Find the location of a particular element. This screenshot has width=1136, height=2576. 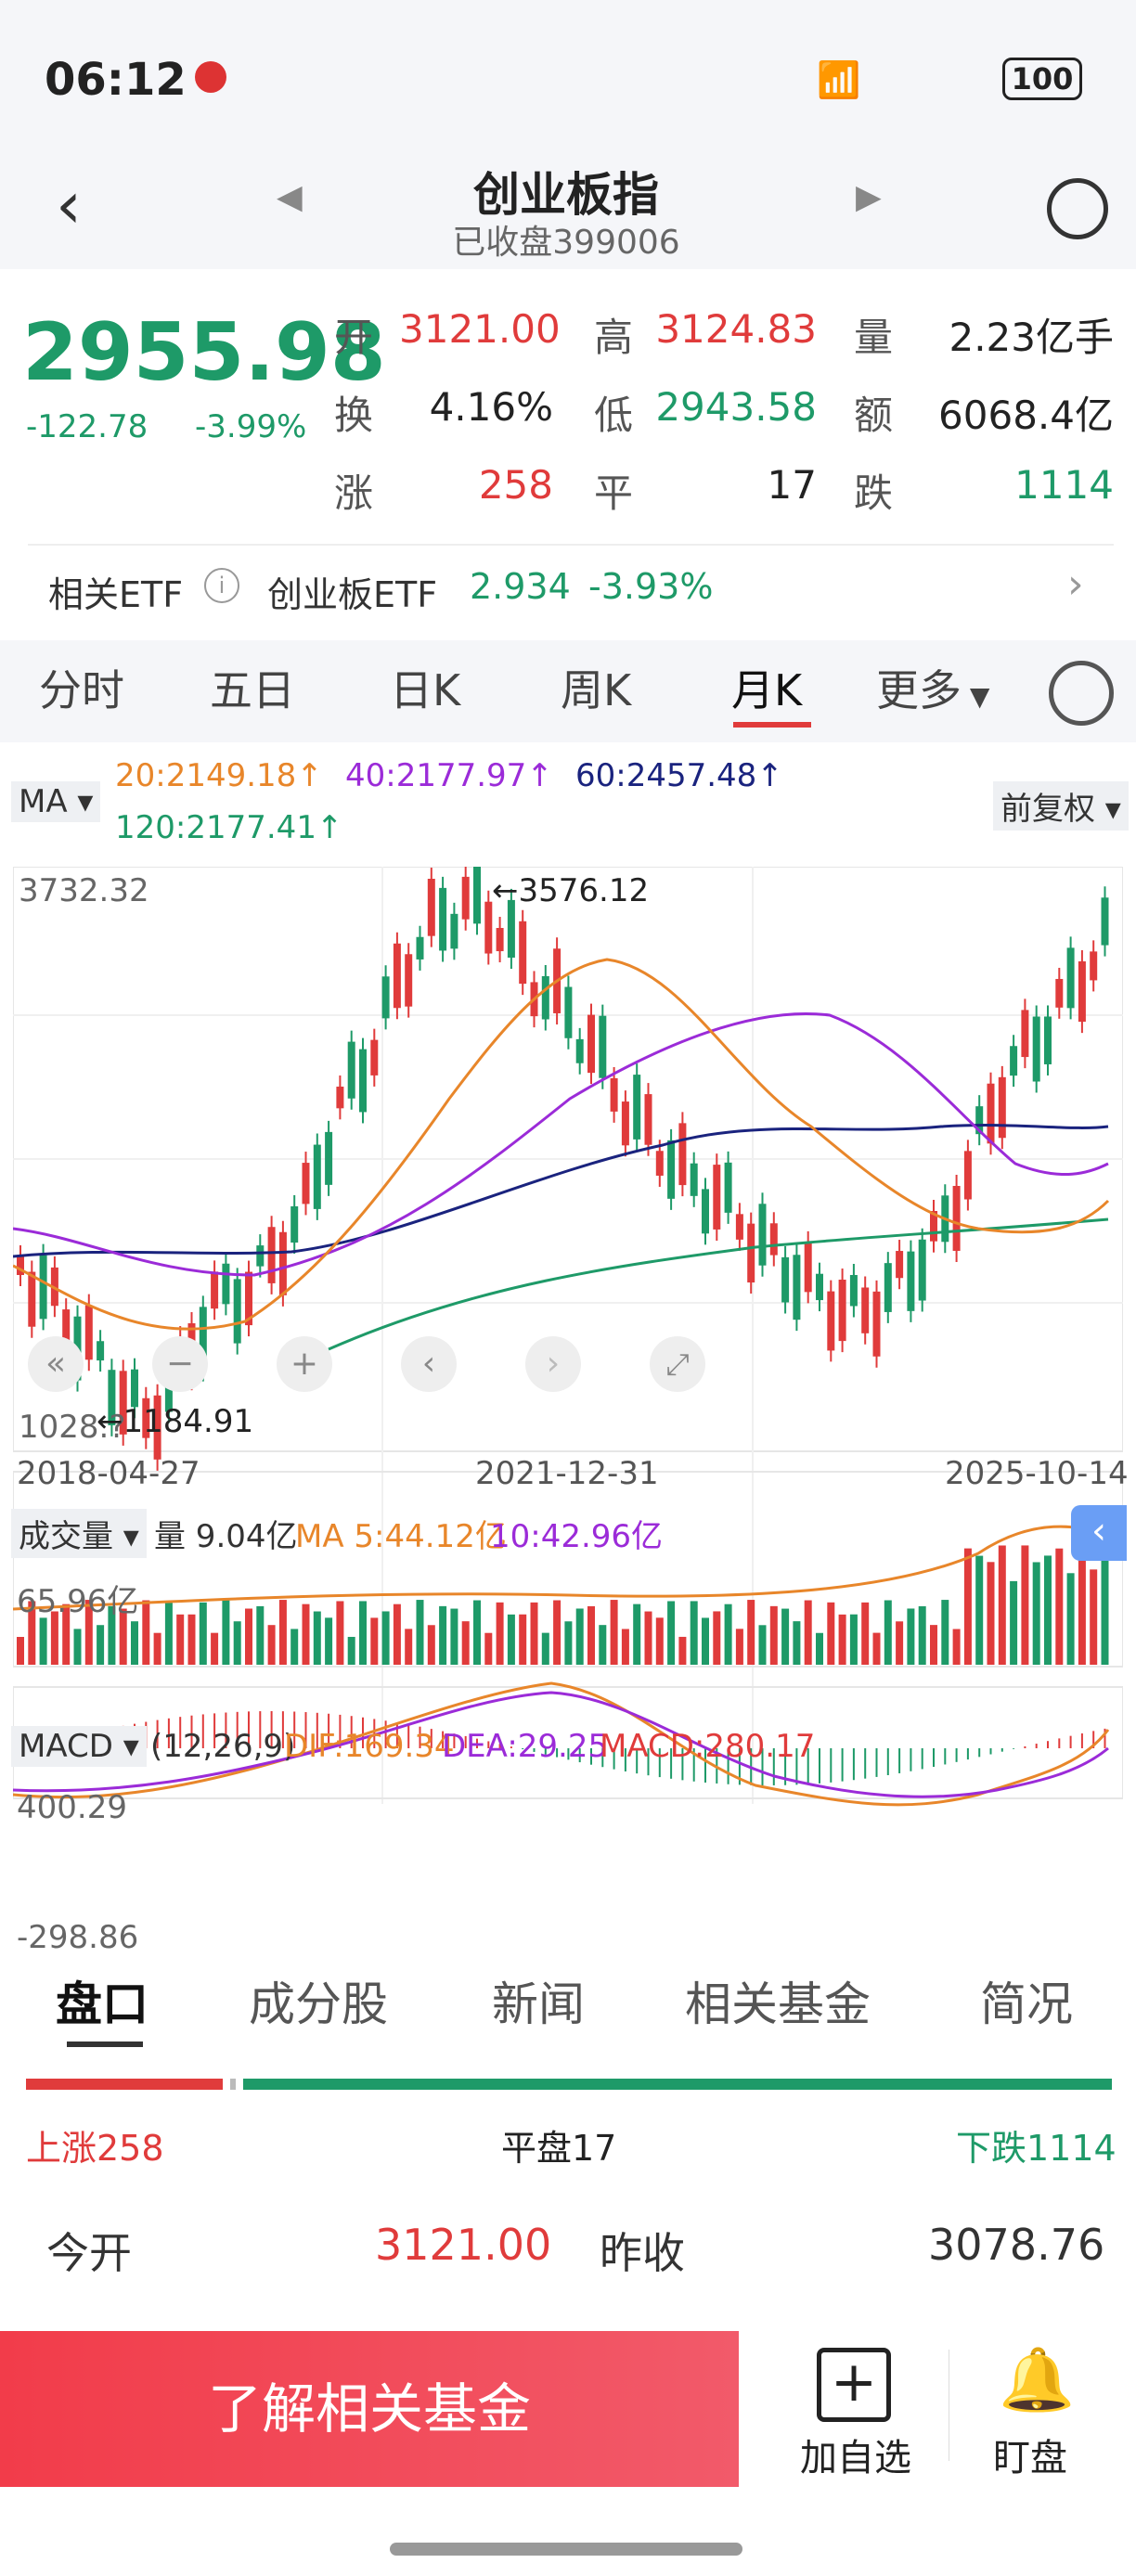

quote-label: 高 is located at coordinates (614, 337).